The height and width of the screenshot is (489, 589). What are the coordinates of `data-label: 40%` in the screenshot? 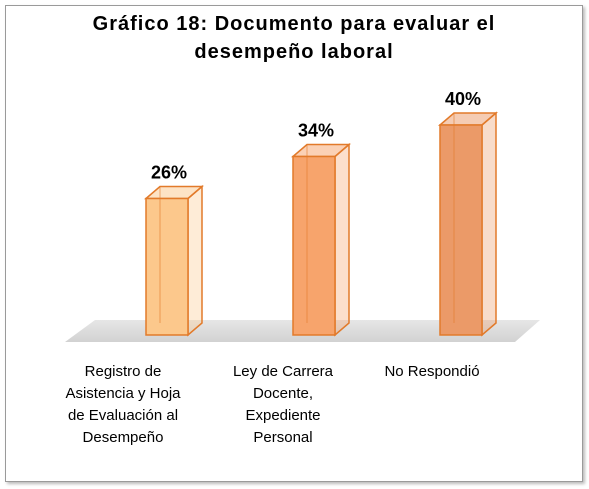 It's located at (463, 99).